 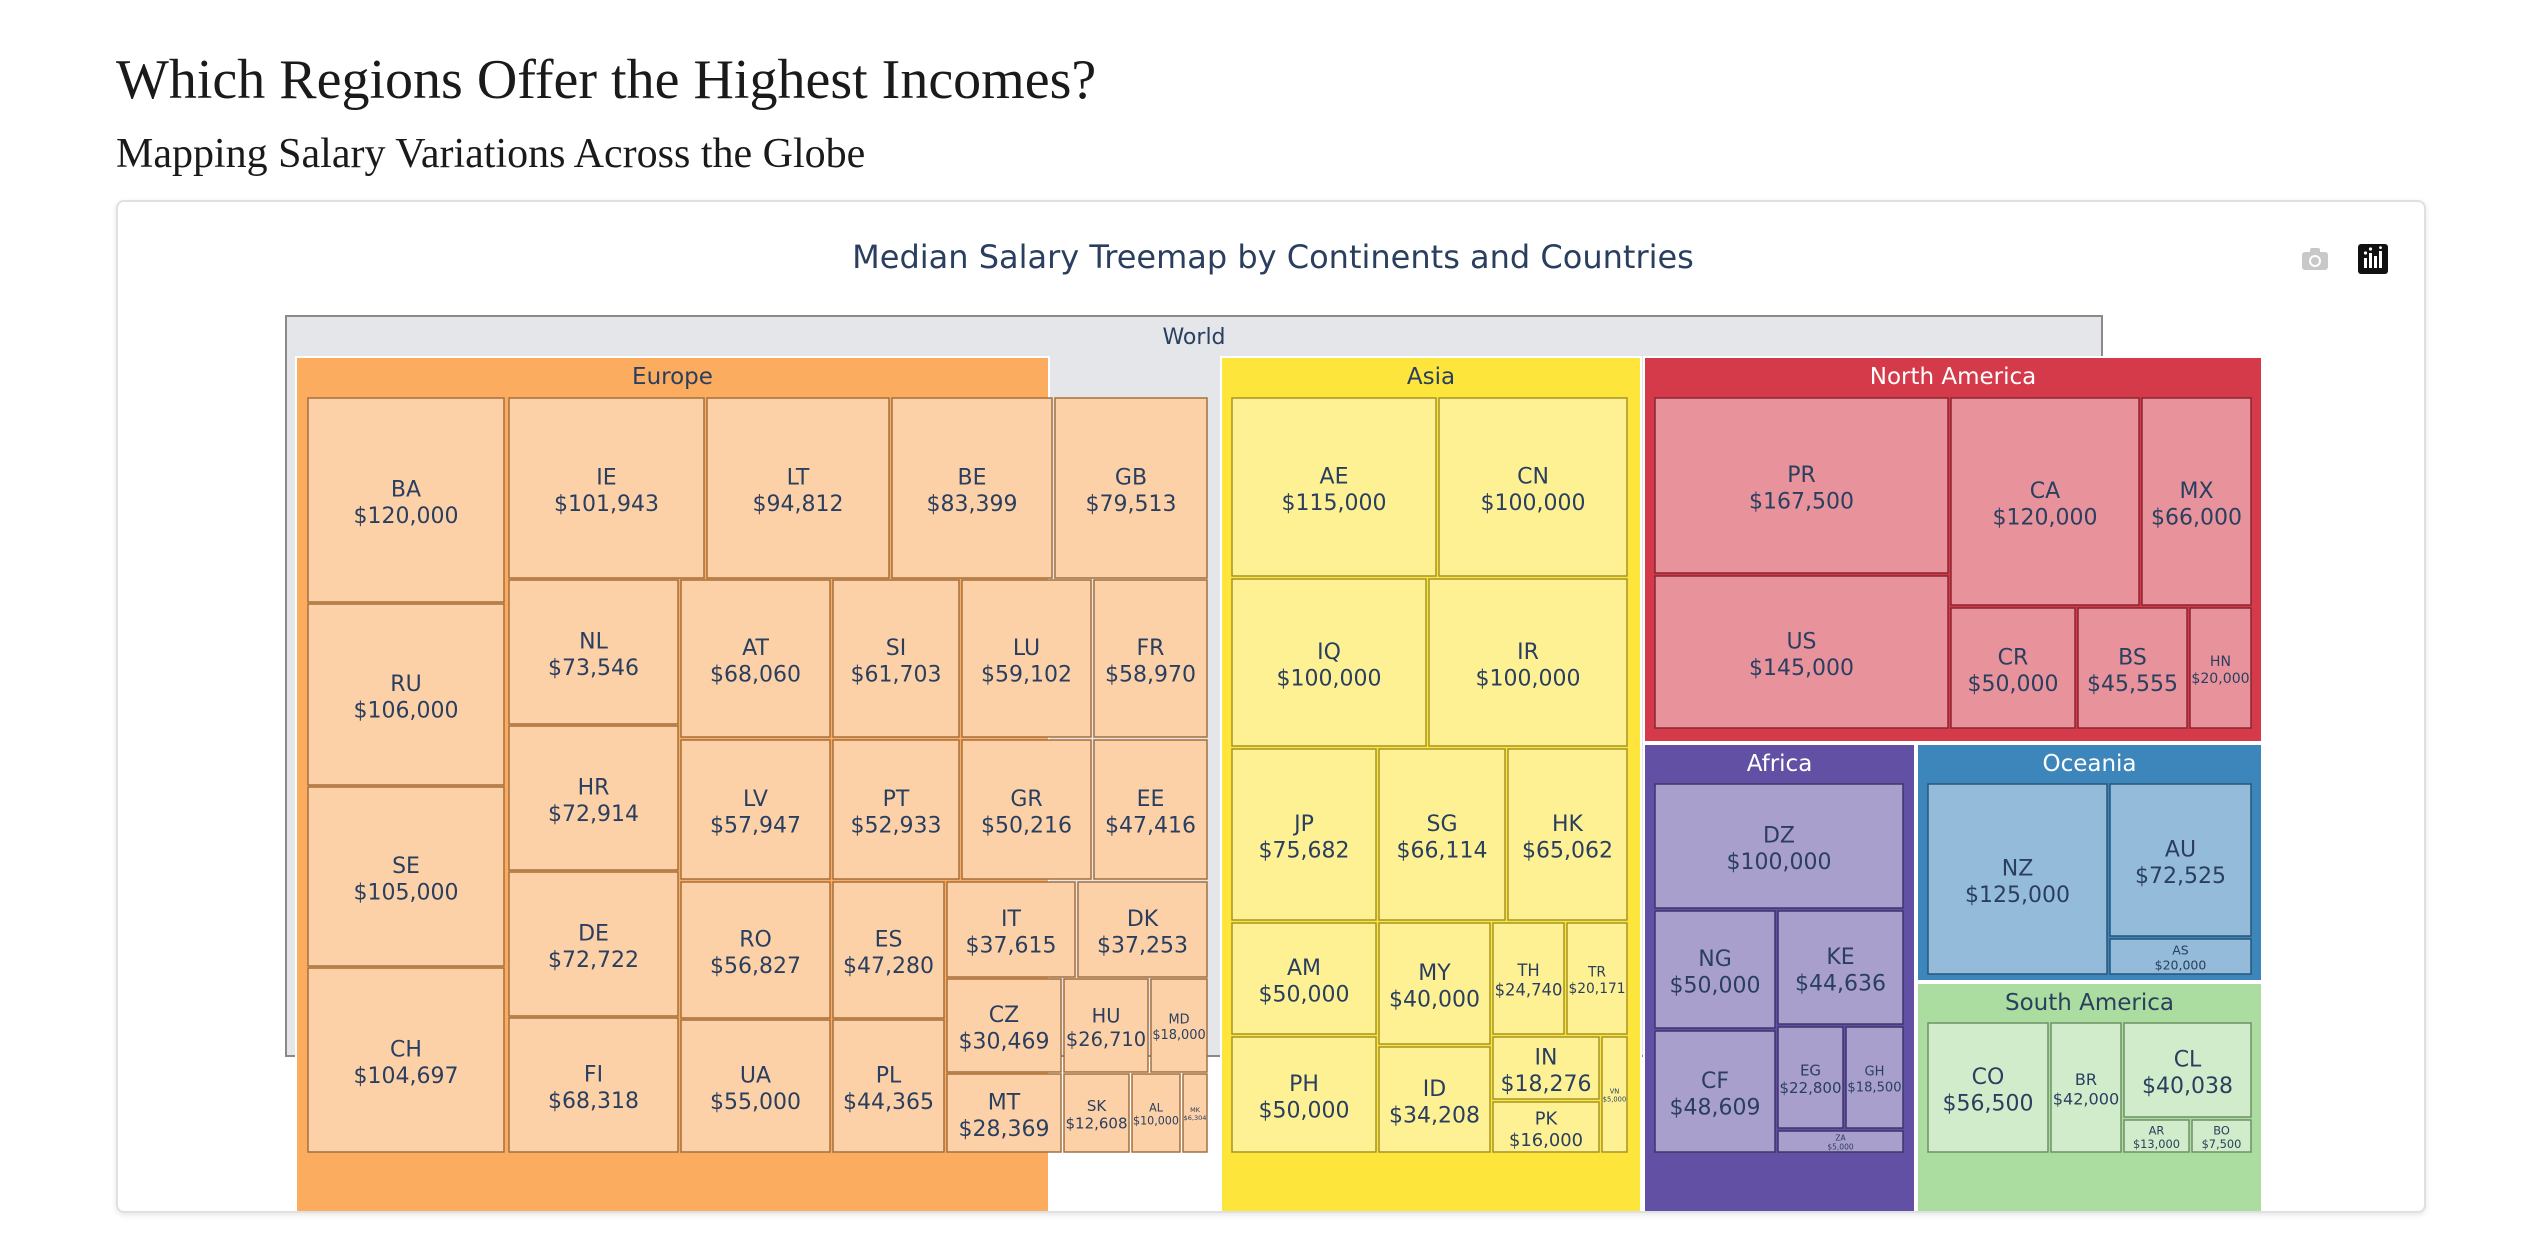 I want to click on country-cell-us: US$145,000, so click(x=1801, y=652).